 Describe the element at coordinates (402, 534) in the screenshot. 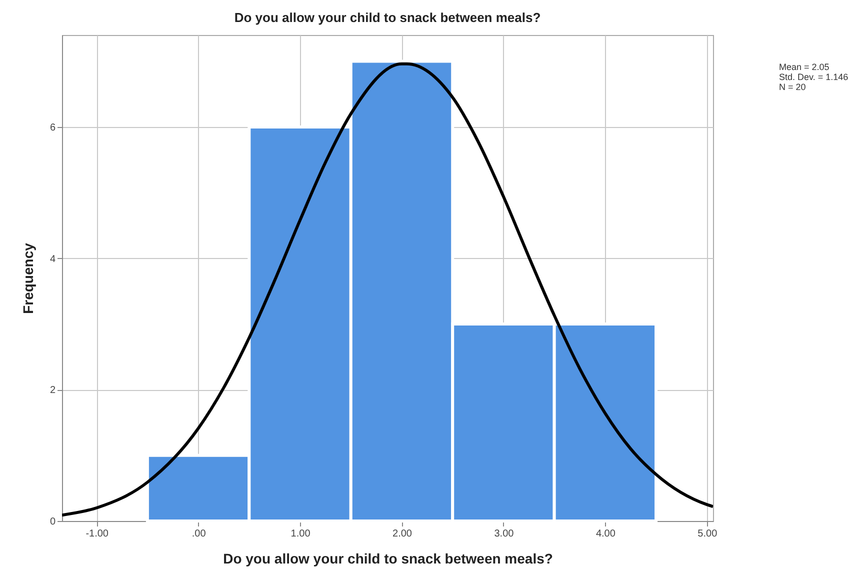

I see `x-tick-label: 2.00` at that location.